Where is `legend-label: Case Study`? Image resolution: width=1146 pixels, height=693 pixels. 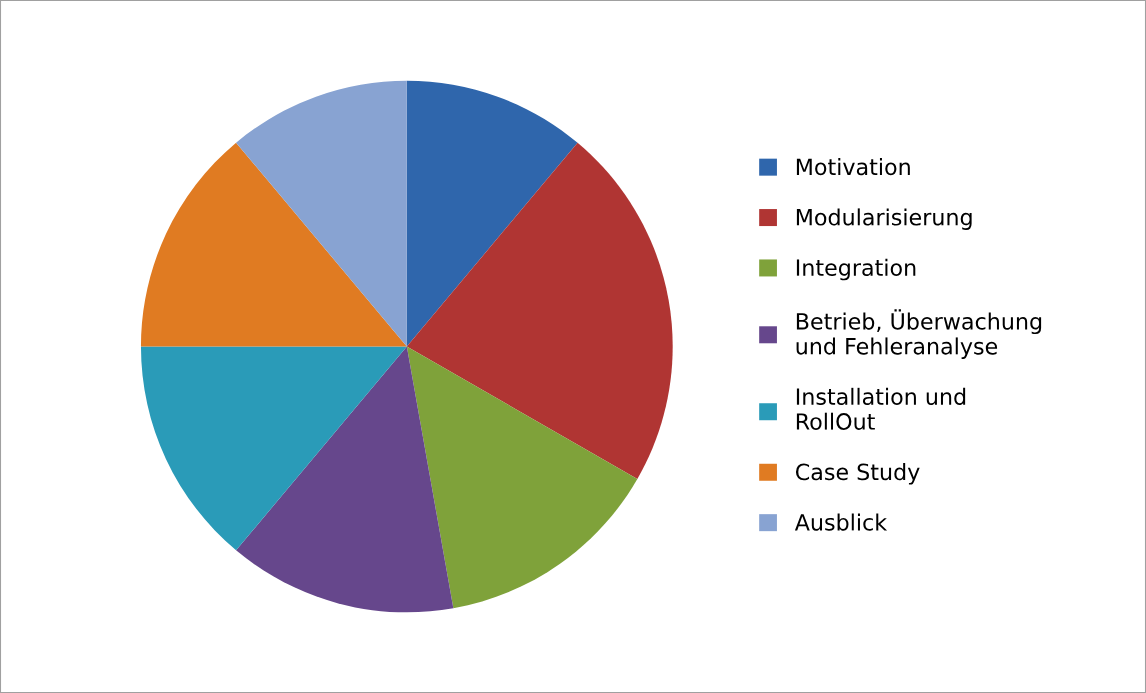 legend-label: Case Study is located at coordinates (857, 474).